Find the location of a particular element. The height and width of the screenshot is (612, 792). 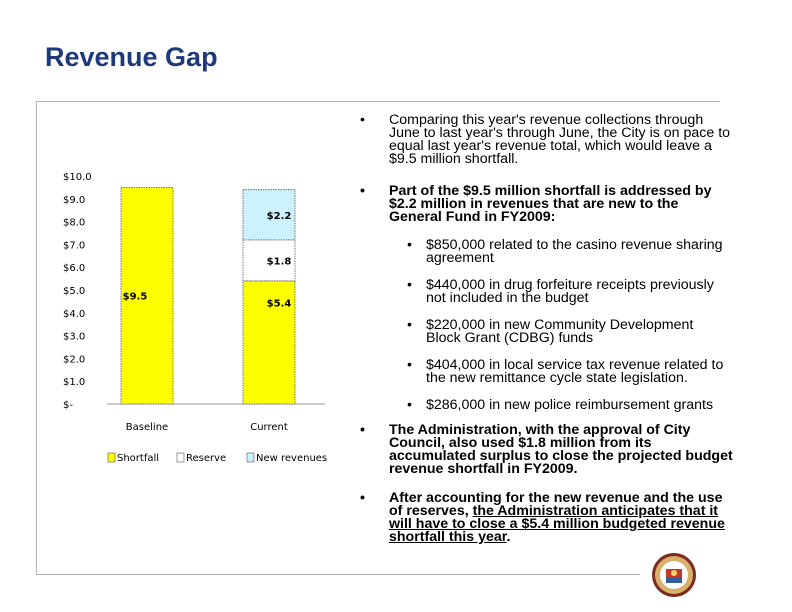

bar-segment-reserve is located at coordinates (269, 260).